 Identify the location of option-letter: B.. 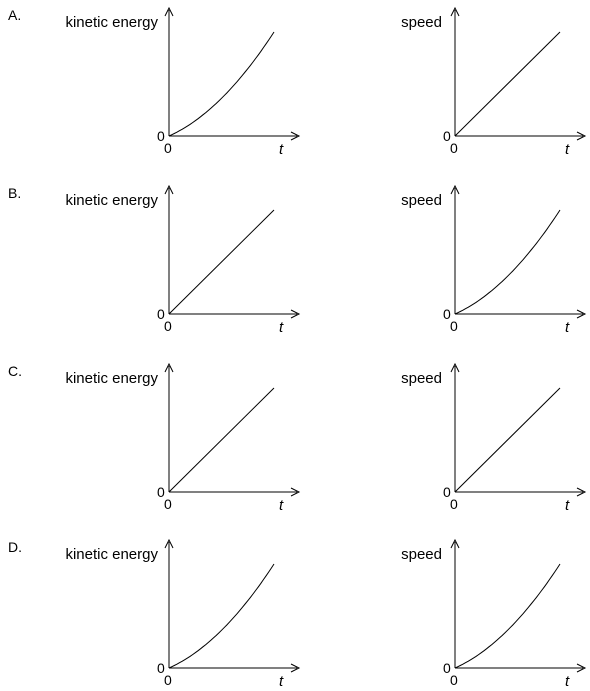
(14, 193).